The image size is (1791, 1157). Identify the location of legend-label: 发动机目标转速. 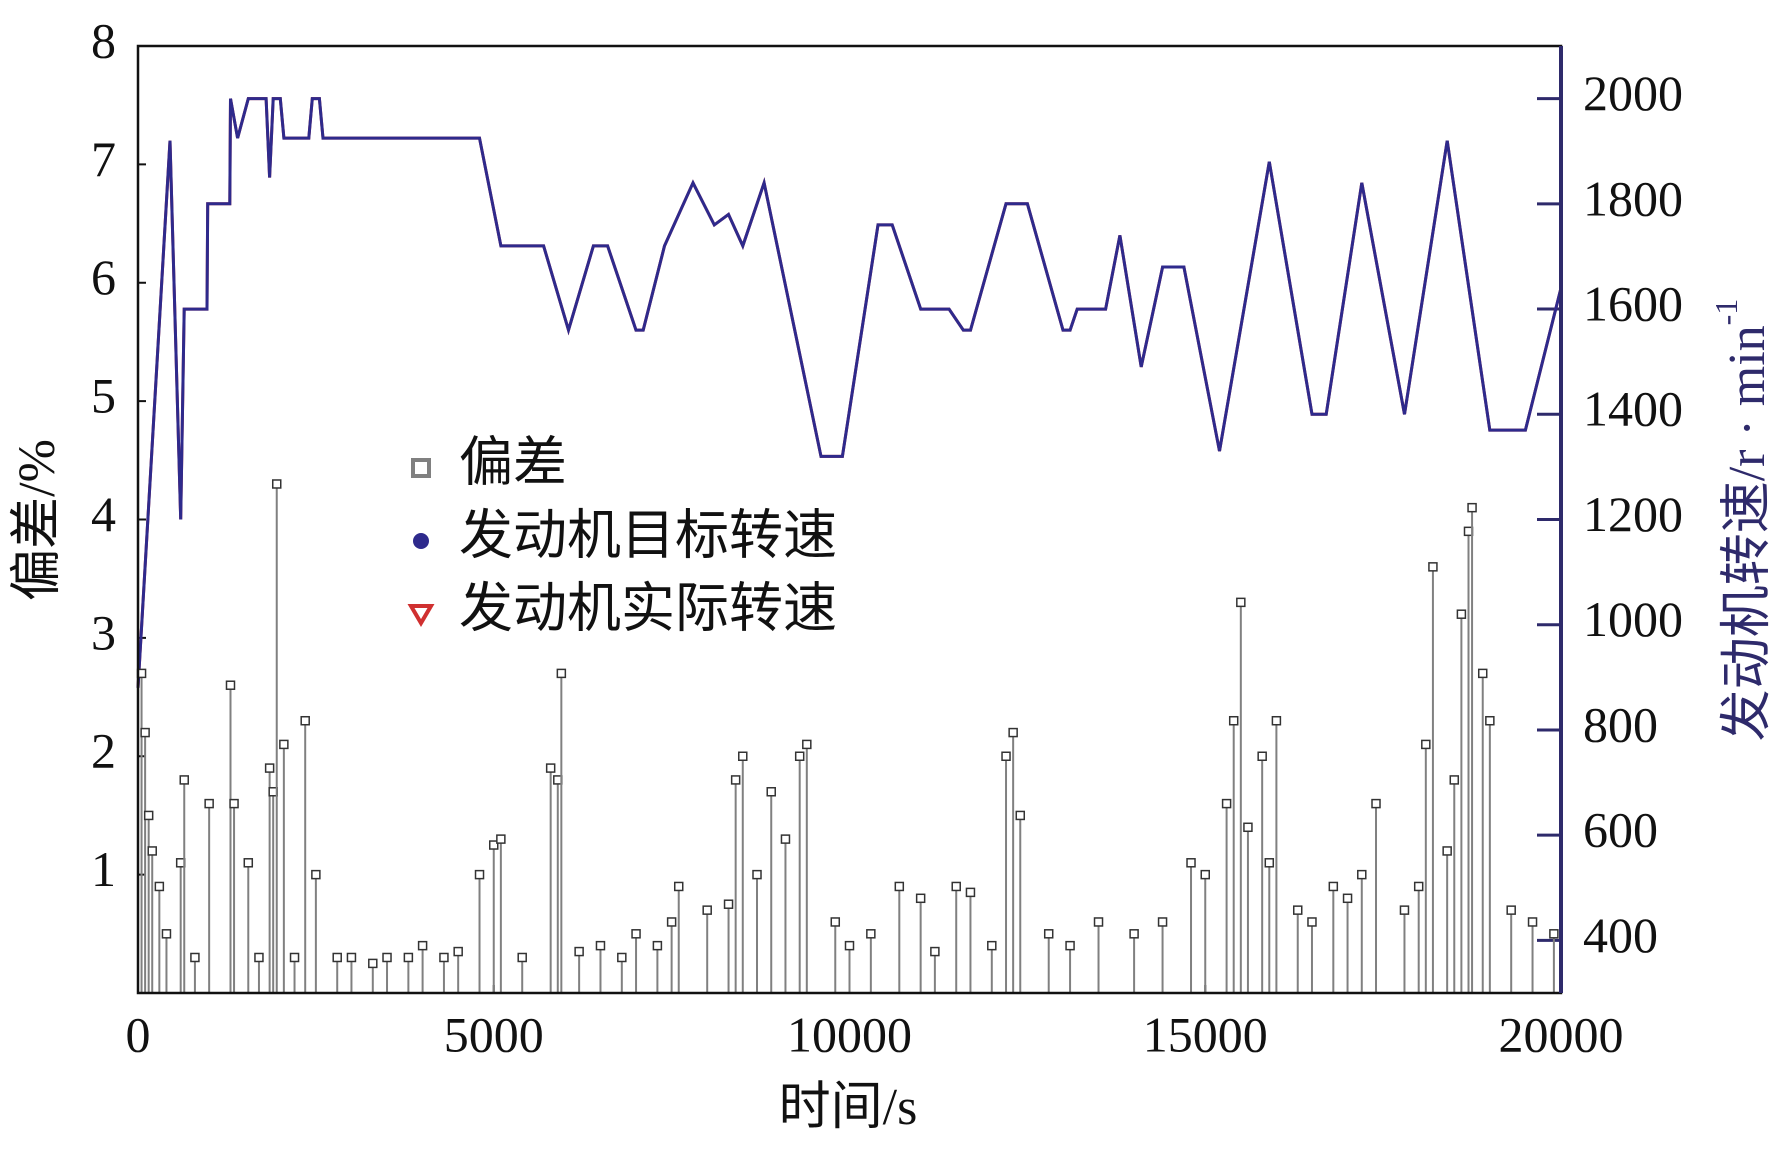
(648, 535).